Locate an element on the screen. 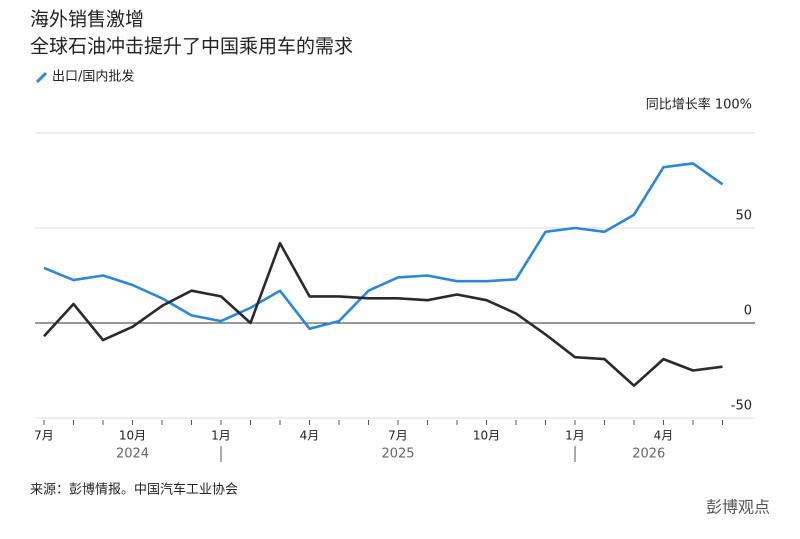 This screenshot has width=800, height=539. y-tick-label: 同比增长率 100% is located at coordinates (699, 105).